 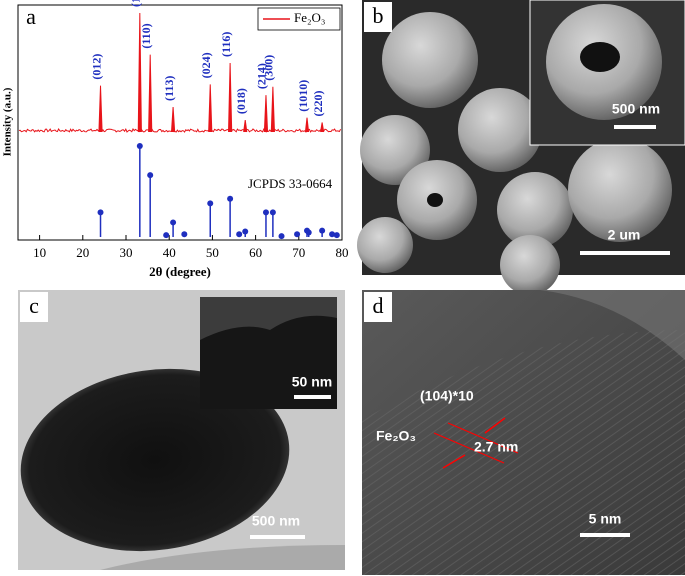 I want to click on peak-label: (214), so click(x=262, y=76).